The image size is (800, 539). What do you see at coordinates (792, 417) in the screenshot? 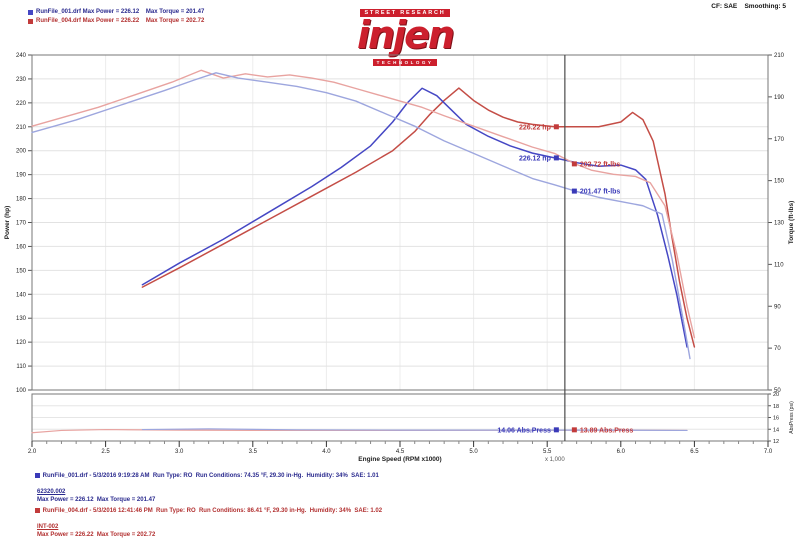
I see `sub-axis-title: AbsPress (psi)` at bounding box center [792, 417].